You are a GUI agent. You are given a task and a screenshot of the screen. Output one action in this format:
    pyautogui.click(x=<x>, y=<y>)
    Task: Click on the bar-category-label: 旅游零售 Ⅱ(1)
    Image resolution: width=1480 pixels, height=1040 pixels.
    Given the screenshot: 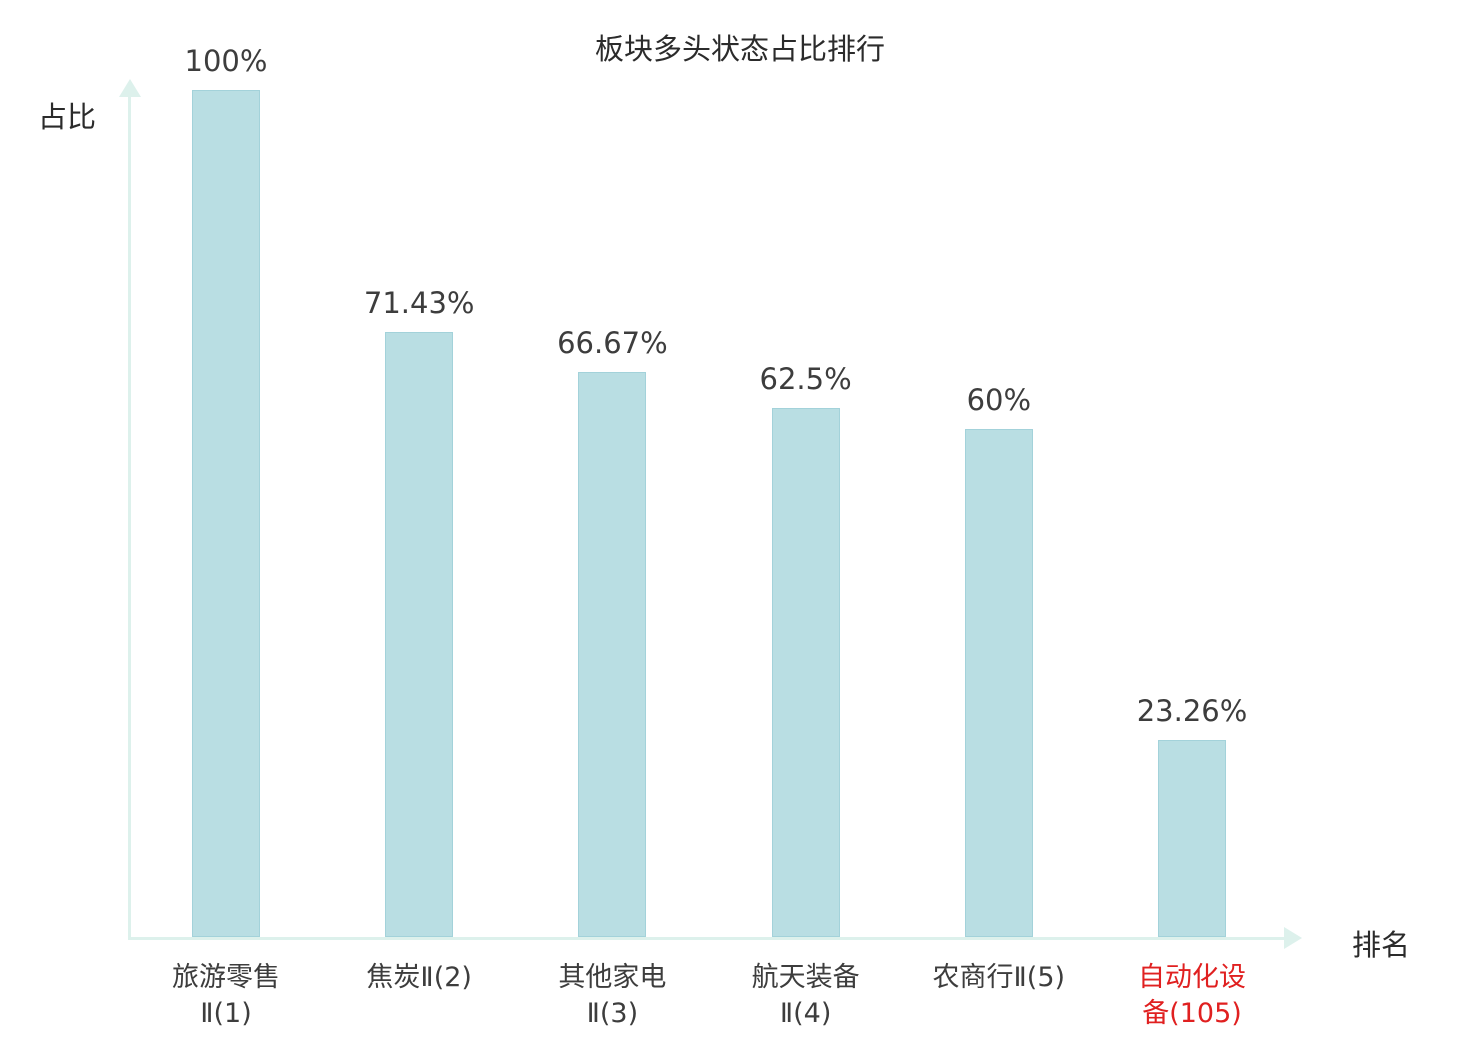 What is the action you would take?
    pyautogui.click(x=226, y=995)
    